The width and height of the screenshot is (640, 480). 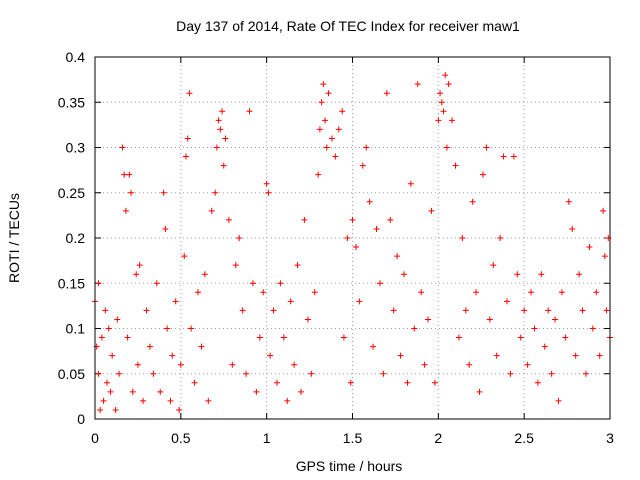 I want to click on y-tick-label: 0.05, so click(x=71, y=374).